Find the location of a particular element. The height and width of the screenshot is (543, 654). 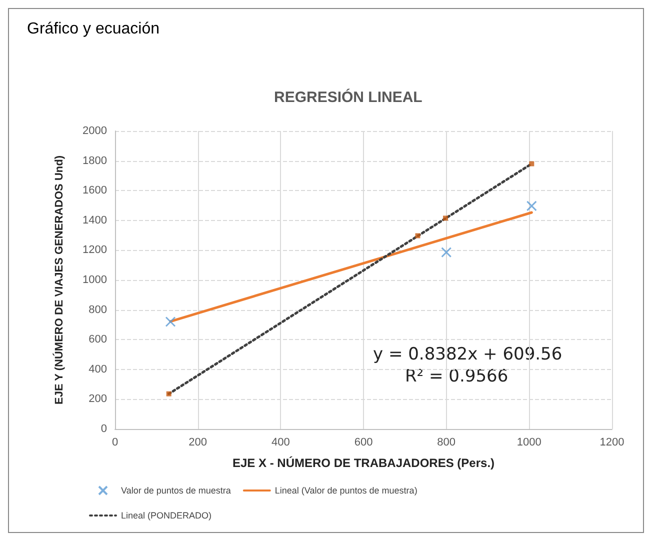

legend-label: Valor de puntos de muestra is located at coordinates (176, 491).